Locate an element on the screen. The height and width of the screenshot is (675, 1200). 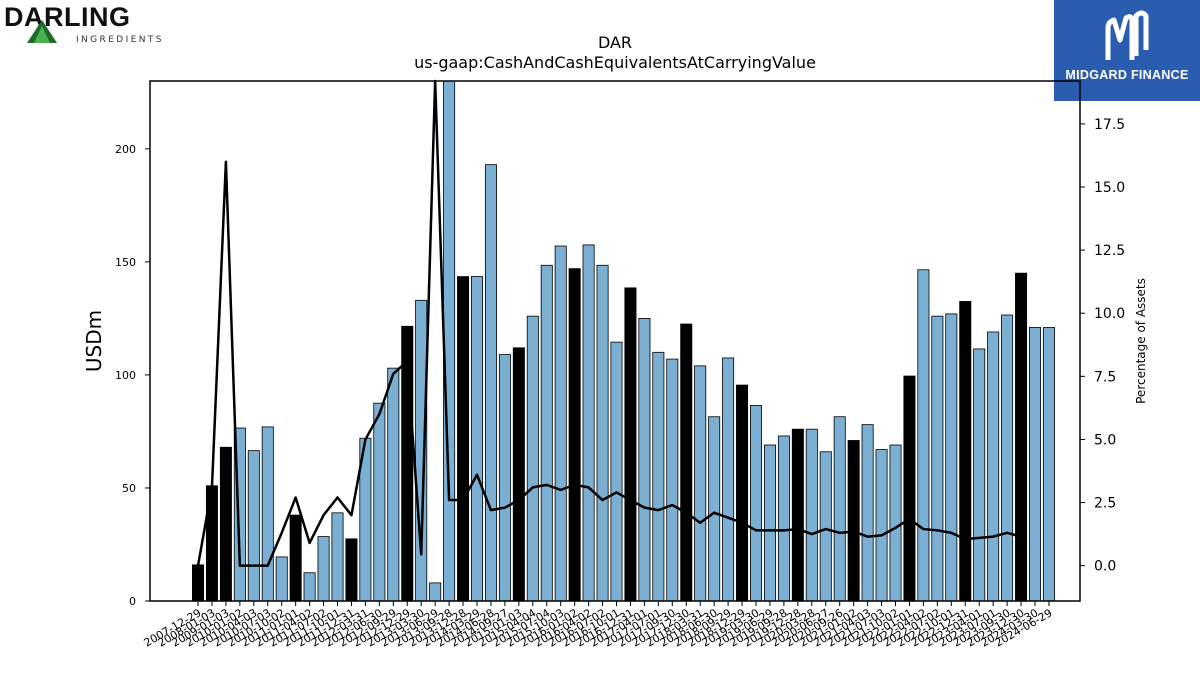
y-axis: 0 50 100 150 200 is located at coordinates (132, 375).